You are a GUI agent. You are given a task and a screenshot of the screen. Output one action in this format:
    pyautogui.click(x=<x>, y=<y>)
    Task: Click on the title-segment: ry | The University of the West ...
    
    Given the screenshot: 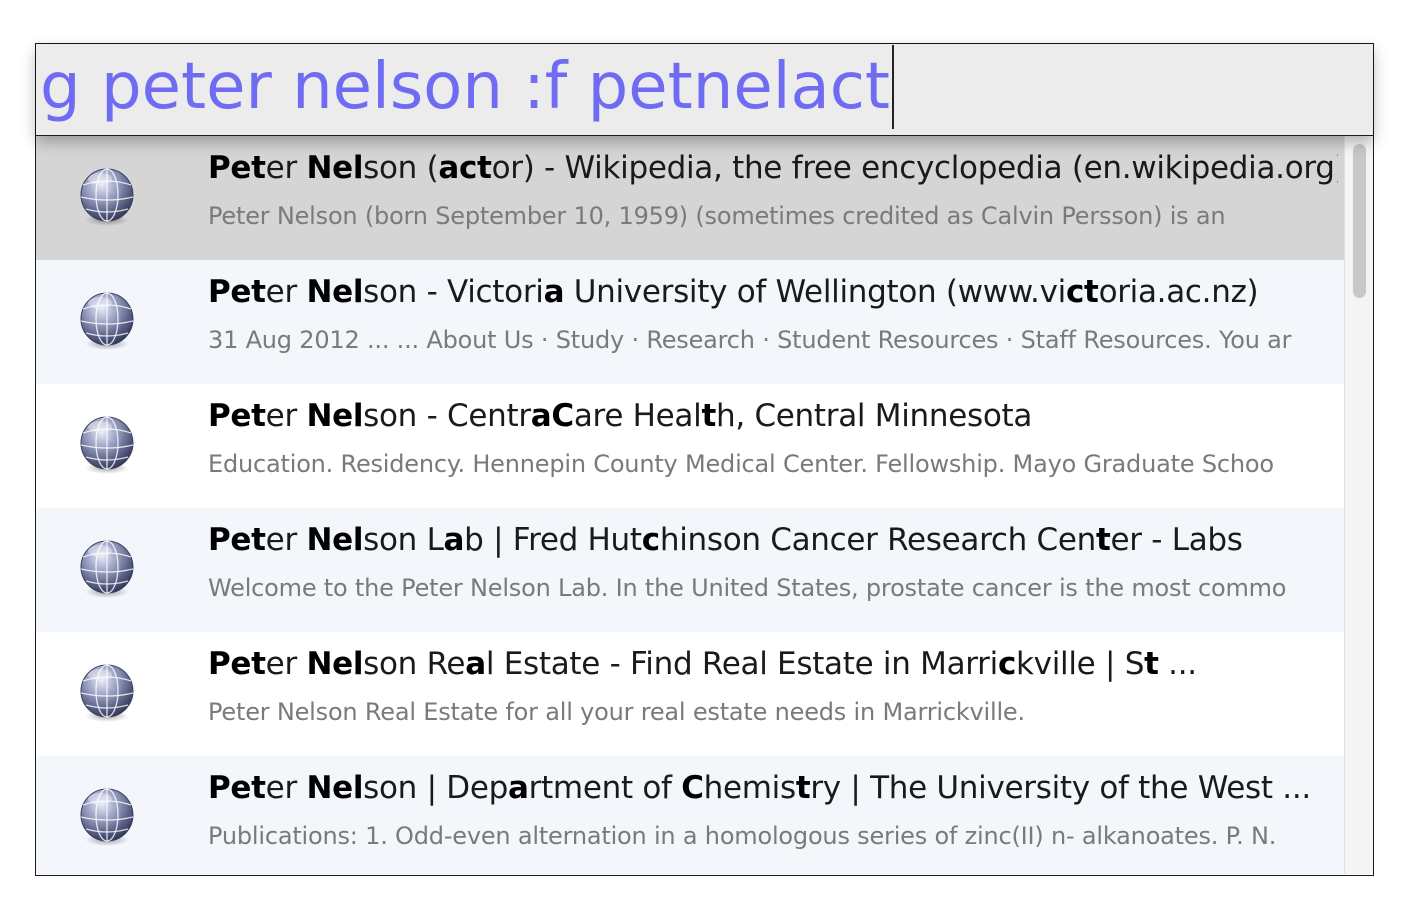 What is the action you would take?
    pyautogui.click(x=1060, y=788)
    